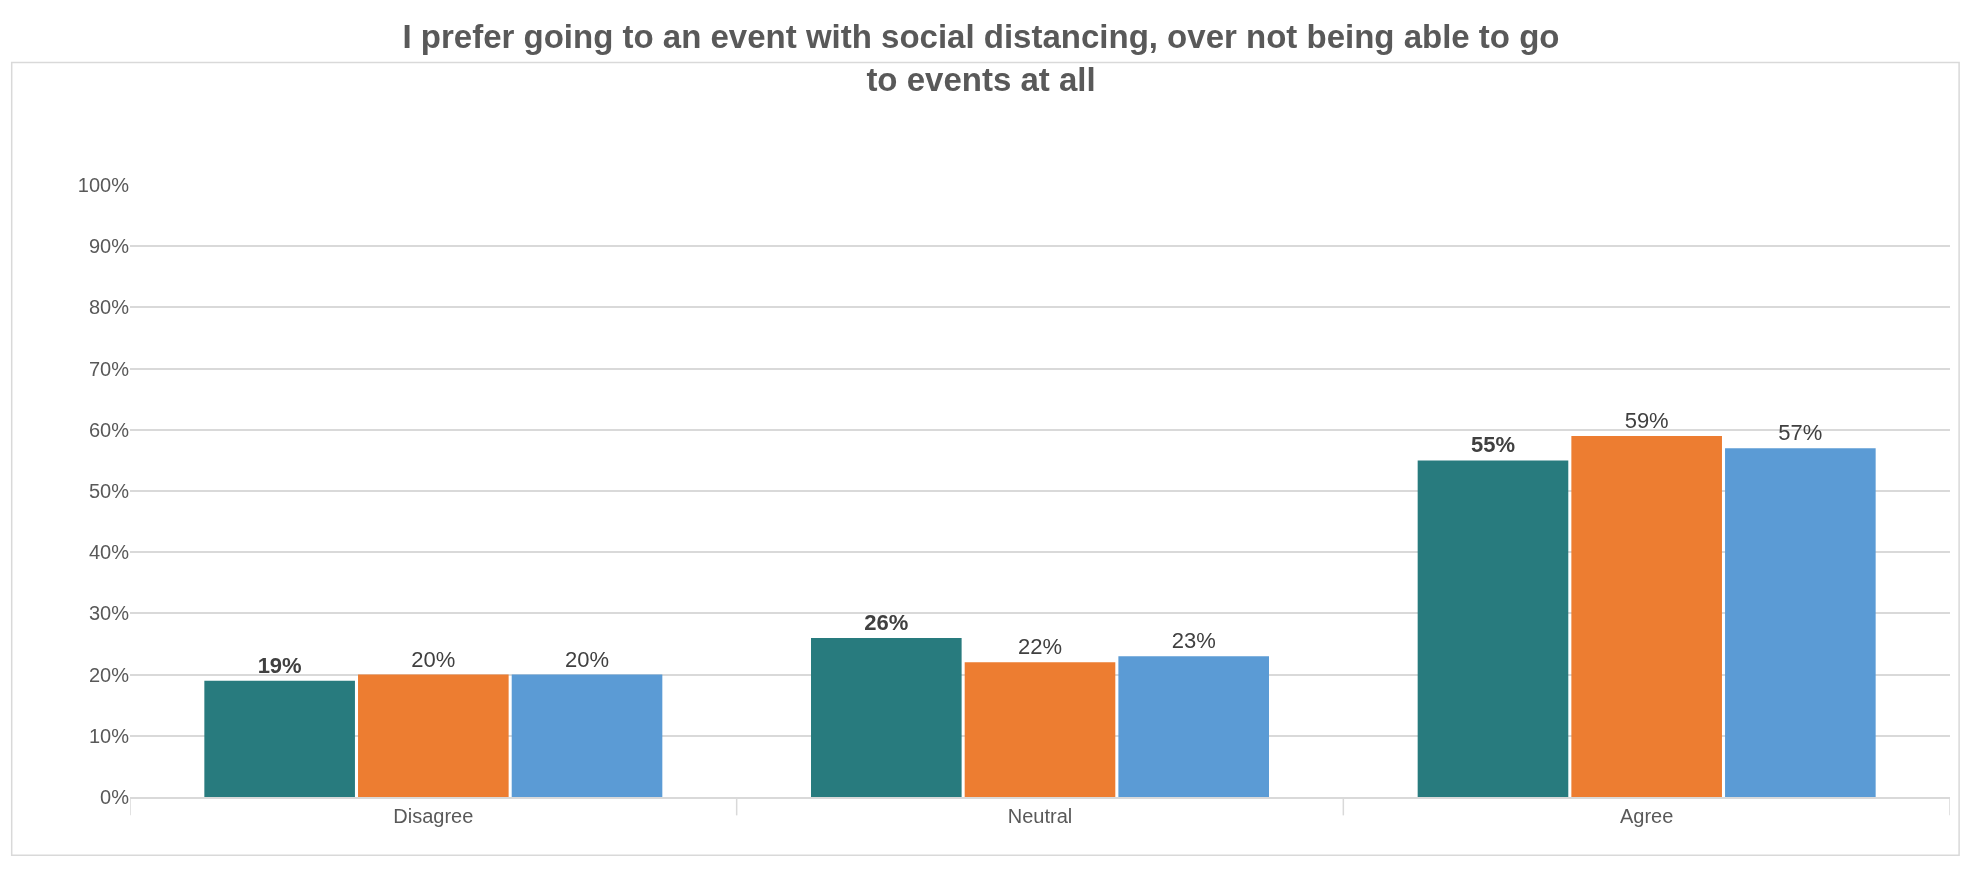 This screenshot has width=1962, height=869. Describe the element at coordinates (433, 815) in the screenshot. I see `x-tick-label: Disagree` at that location.